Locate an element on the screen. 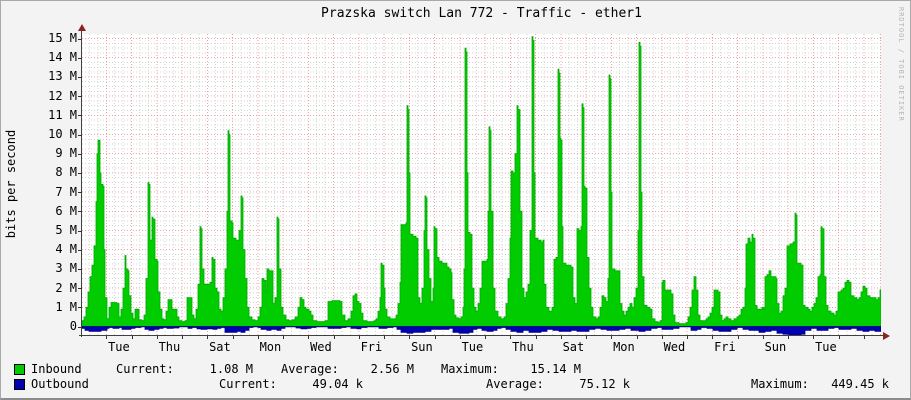  outbound-color-swatch is located at coordinates (19, 384).